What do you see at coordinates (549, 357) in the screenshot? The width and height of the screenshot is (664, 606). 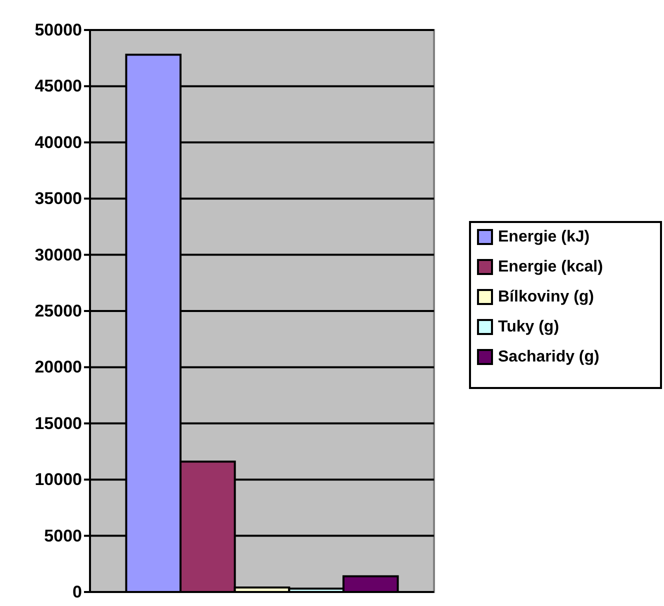 I see `legend-label: Sacharidy (g)` at bounding box center [549, 357].